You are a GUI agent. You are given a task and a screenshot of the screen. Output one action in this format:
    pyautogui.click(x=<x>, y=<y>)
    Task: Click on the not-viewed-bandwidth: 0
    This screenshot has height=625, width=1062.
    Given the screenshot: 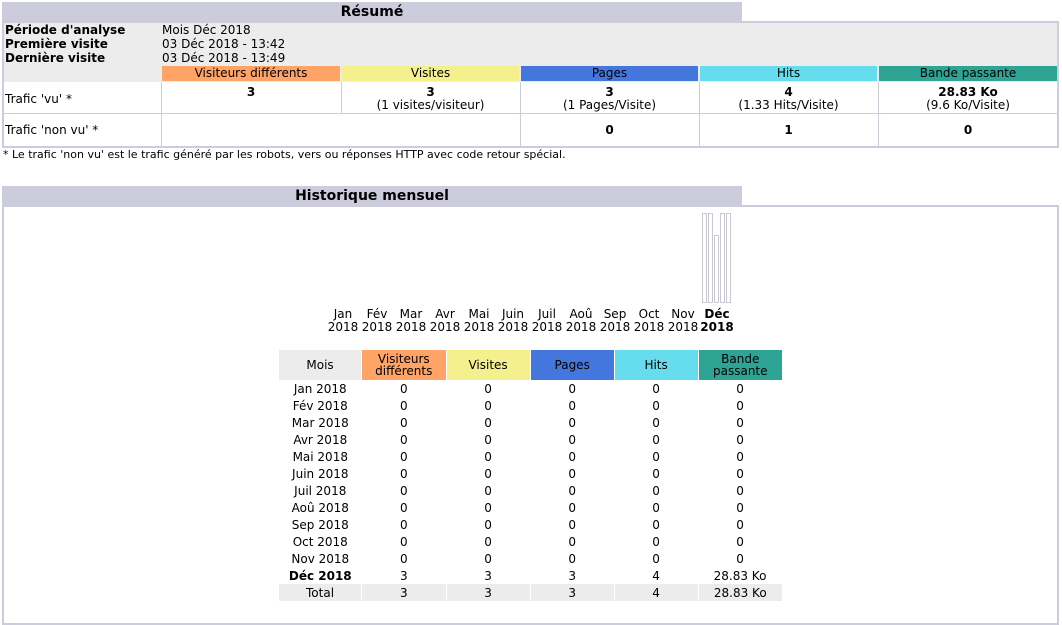 What is the action you would take?
    pyautogui.click(x=968, y=130)
    